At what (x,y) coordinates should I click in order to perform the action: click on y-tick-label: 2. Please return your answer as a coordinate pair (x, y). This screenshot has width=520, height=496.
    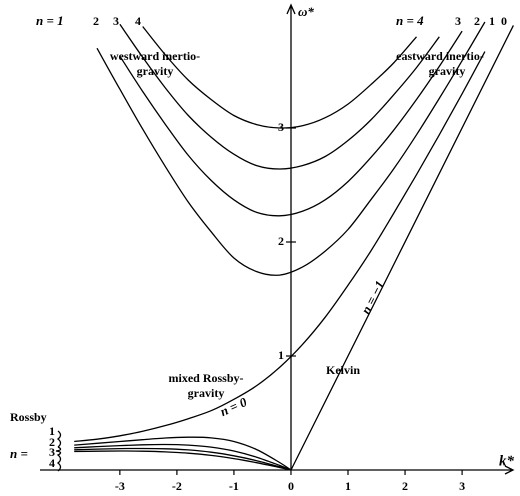
    Looking at the image, I should click on (281, 241).